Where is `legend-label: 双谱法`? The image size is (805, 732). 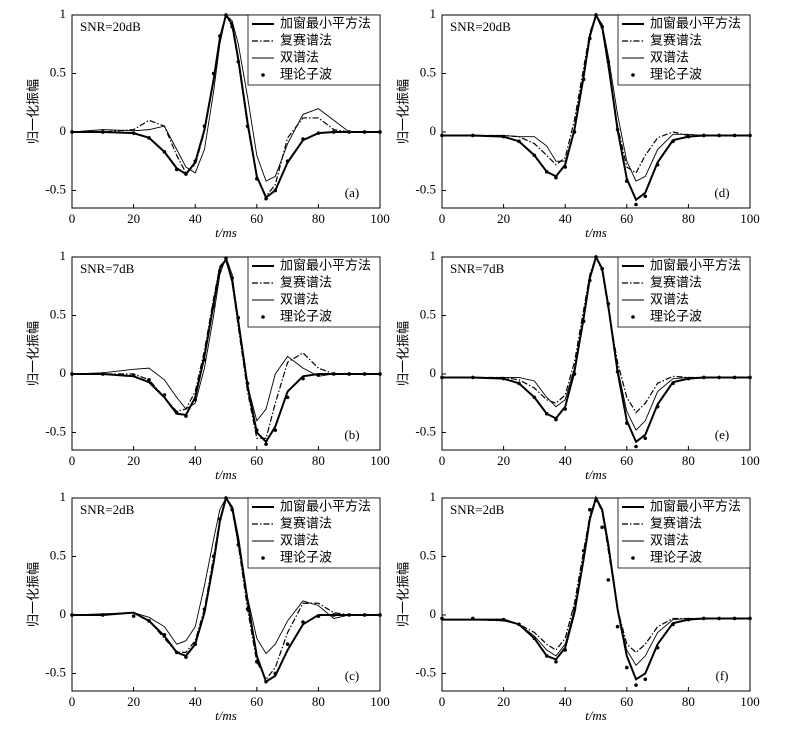 legend-label: 双谱法 is located at coordinates (669, 541).